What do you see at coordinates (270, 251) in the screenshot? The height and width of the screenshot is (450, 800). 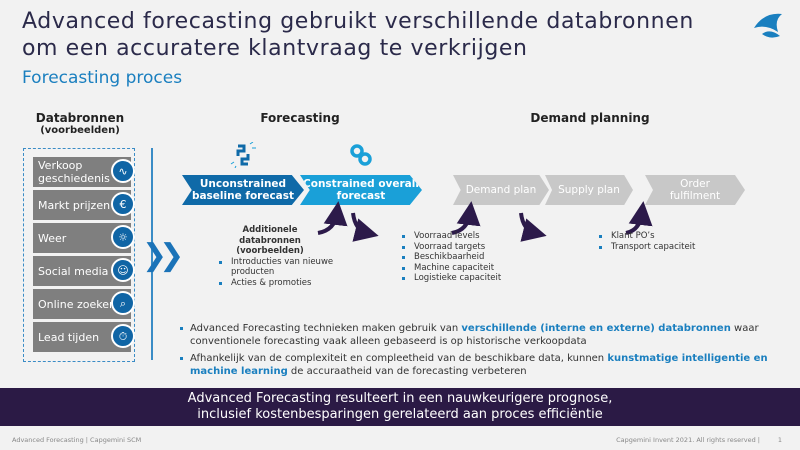 I see `additional-subtitle: (voorbeelden)` at bounding box center [270, 251].